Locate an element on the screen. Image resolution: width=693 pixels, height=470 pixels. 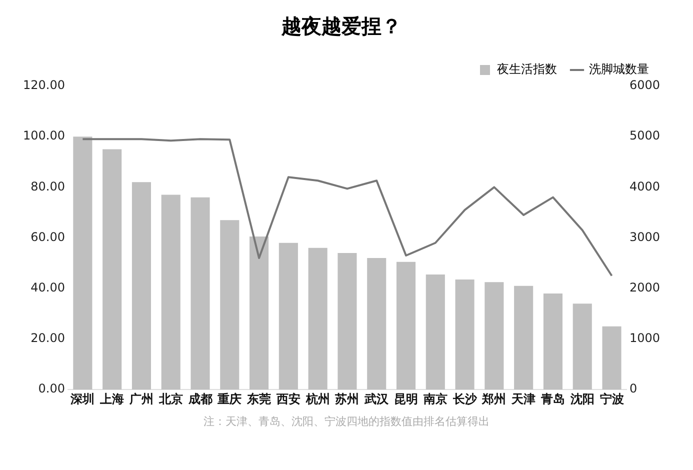
x-tick-label: 宁波 is located at coordinates (612, 399).